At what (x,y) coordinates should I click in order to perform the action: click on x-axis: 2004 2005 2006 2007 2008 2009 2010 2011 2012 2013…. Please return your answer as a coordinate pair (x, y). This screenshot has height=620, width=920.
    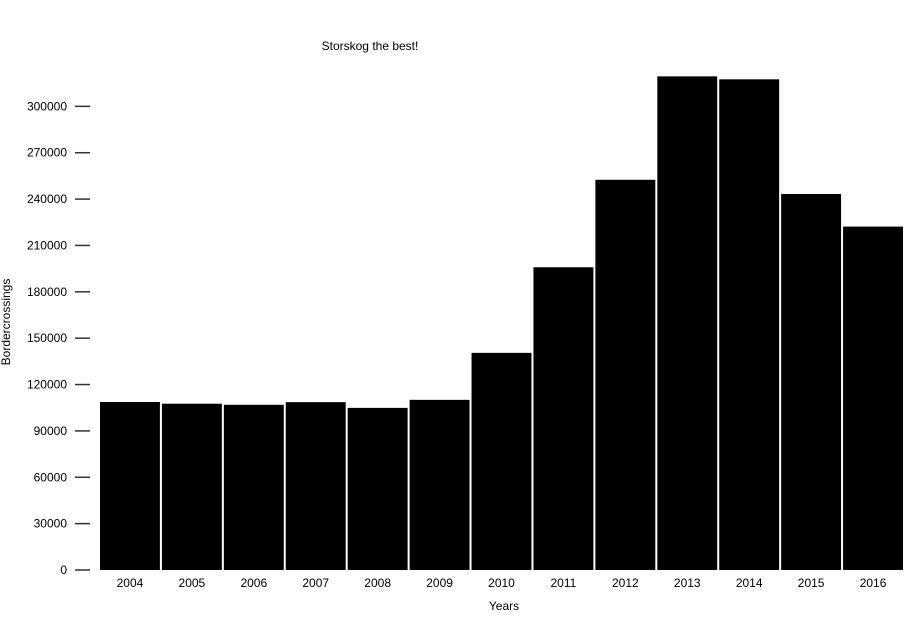
    Looking at the image, I should click on (502, 583).